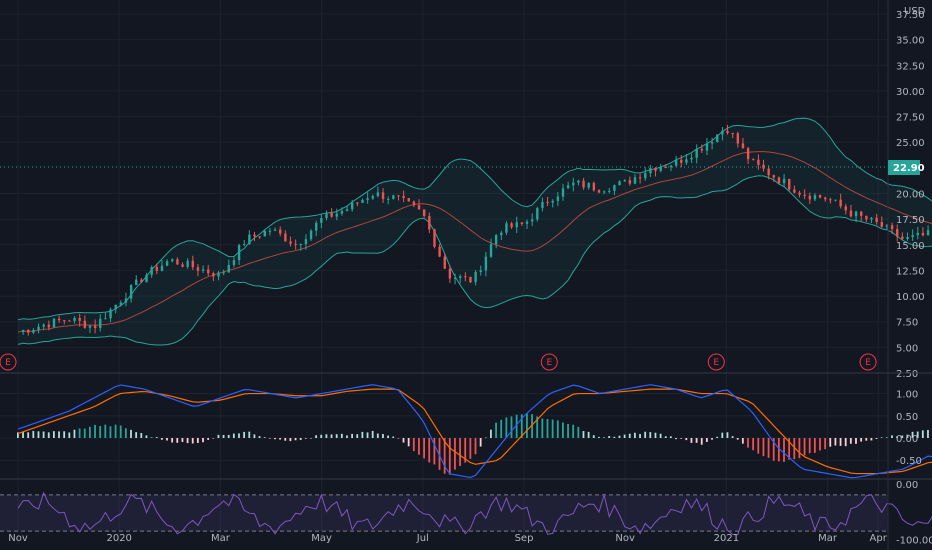 This screenshot has width=932, height=550. I want to click on earnings-markers: EEEEEEE, so click(466, 362).